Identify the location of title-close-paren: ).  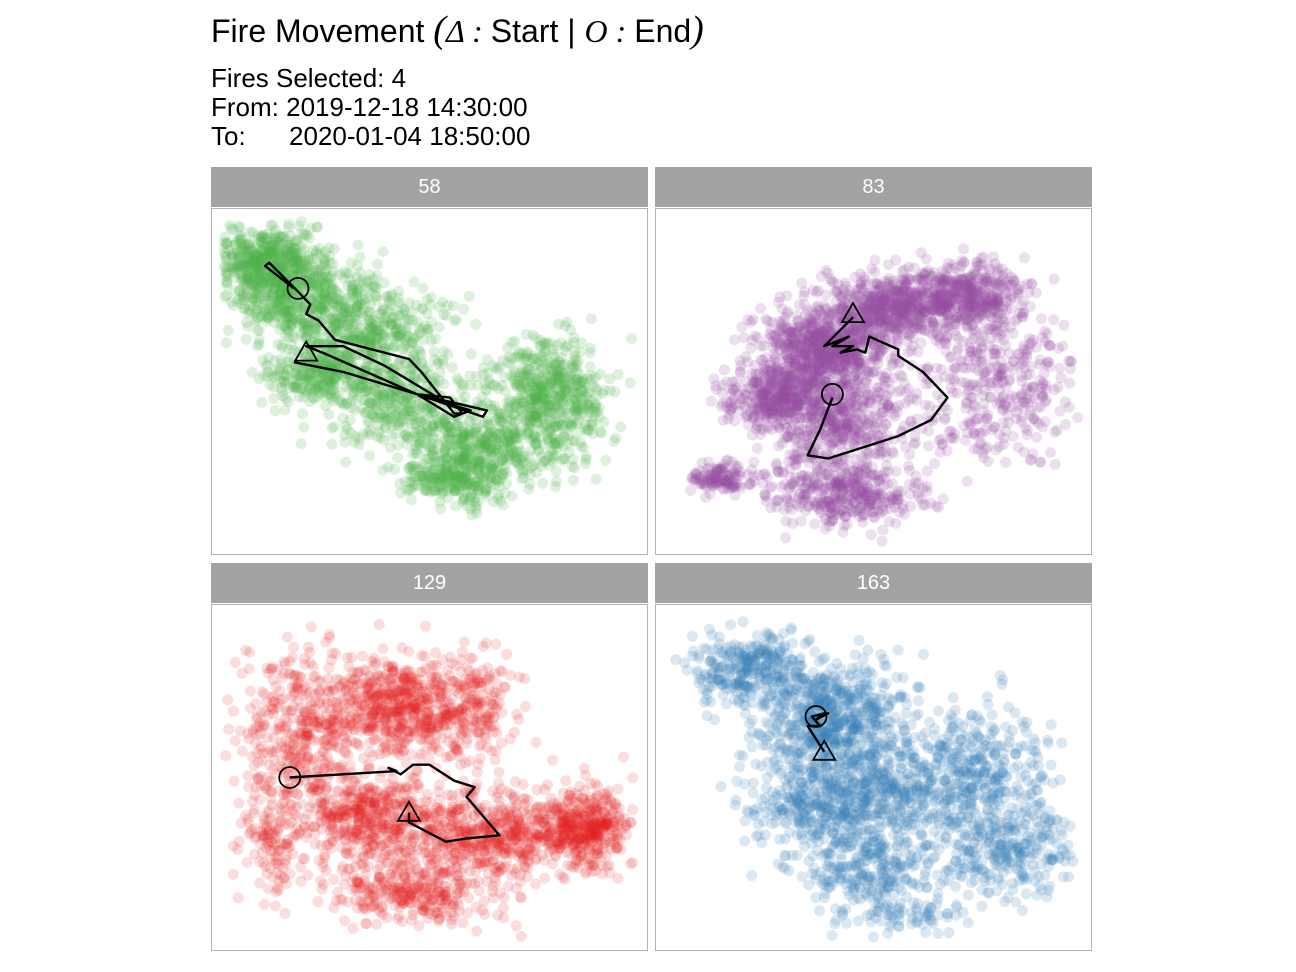
(697, 30).